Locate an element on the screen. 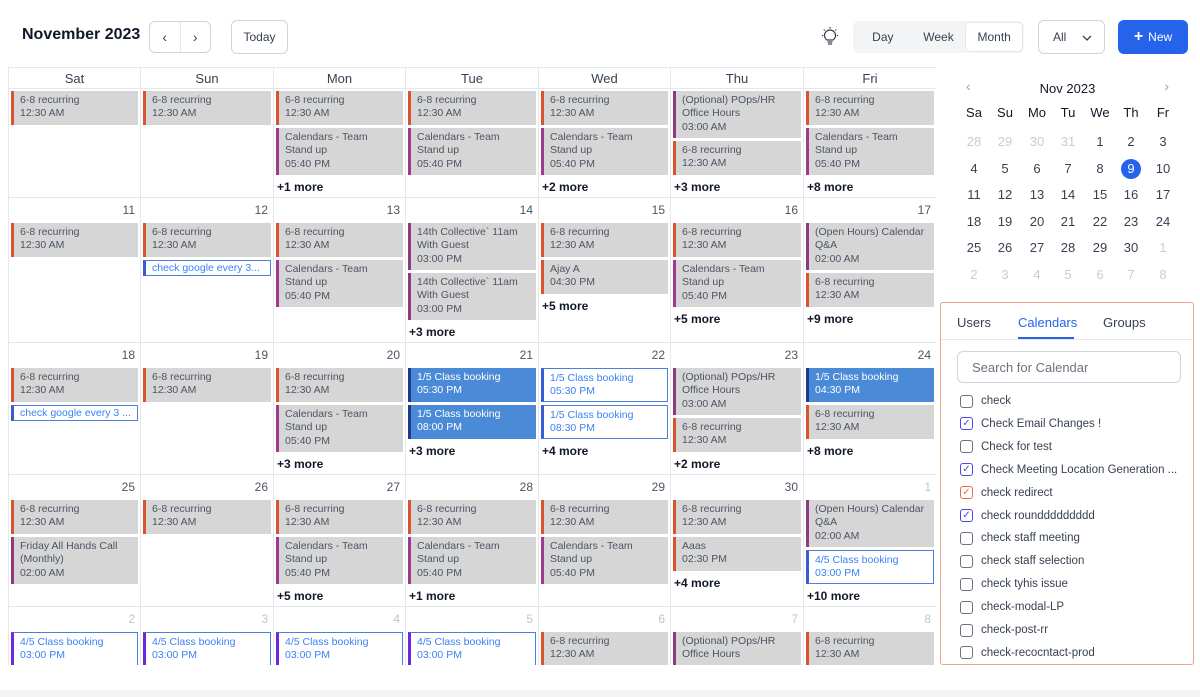 This screenshot has height=697, width=1200. mini-day: 3 is located at coordinates (1163, 141).